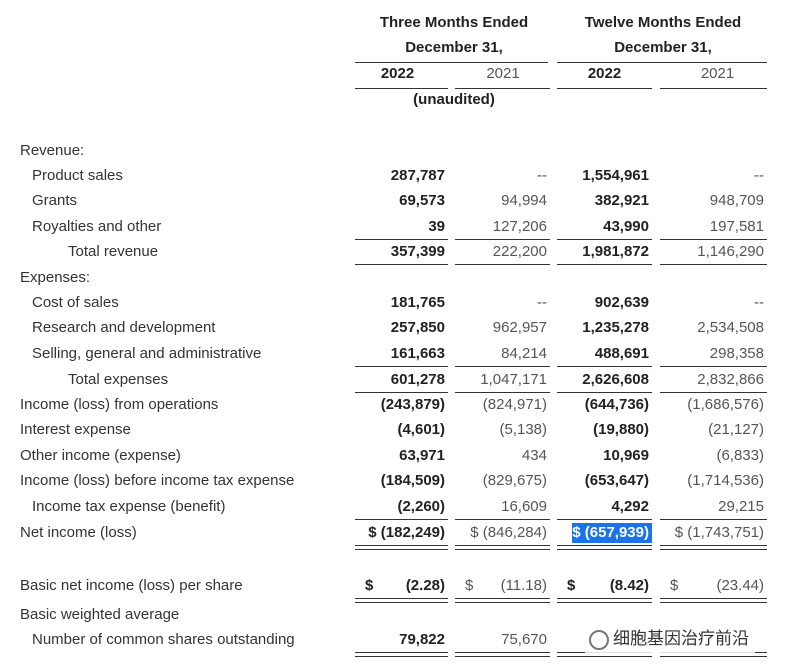 The width and height of the screenshot is (793, 672). Describe the element at coordinates (417, 175) in the screenshot. I see `cell: 287,787` at that location.